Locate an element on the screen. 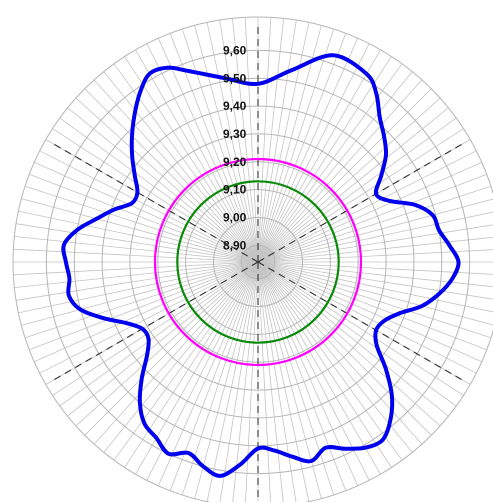 Image resolution: width=493 pixels, height=502 pixels. radial-tick-label: 9,30 is located at coordinates (235, 134).